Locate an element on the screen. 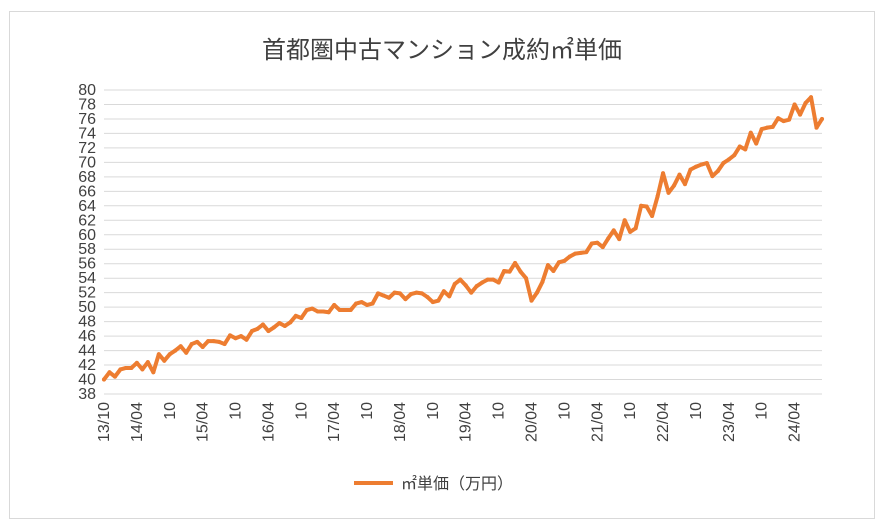 This screenshot has height=531, width=885. x-tick-label: 16/04 is located at coordinates (268, 422).